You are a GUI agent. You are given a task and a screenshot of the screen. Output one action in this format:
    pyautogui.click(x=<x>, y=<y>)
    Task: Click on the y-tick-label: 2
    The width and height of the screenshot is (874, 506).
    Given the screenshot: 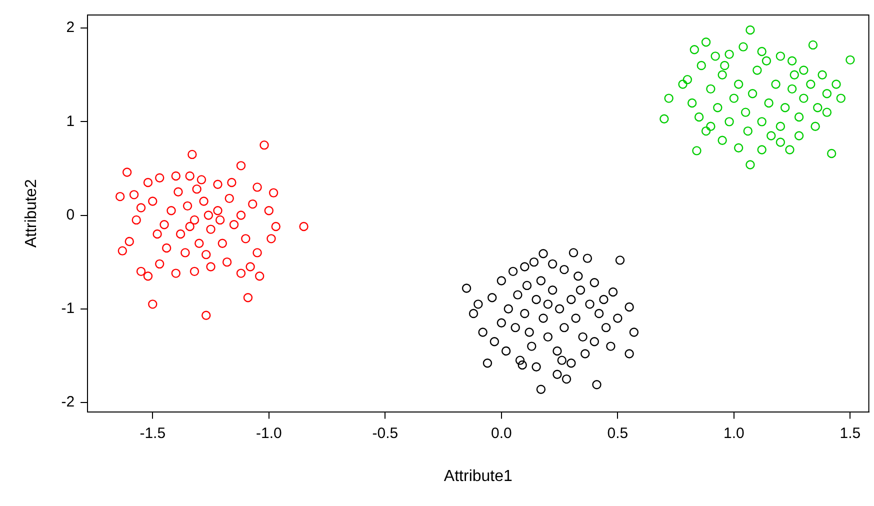 What is the action you would take?
    pyautogui.click(x=70, y=27)
    